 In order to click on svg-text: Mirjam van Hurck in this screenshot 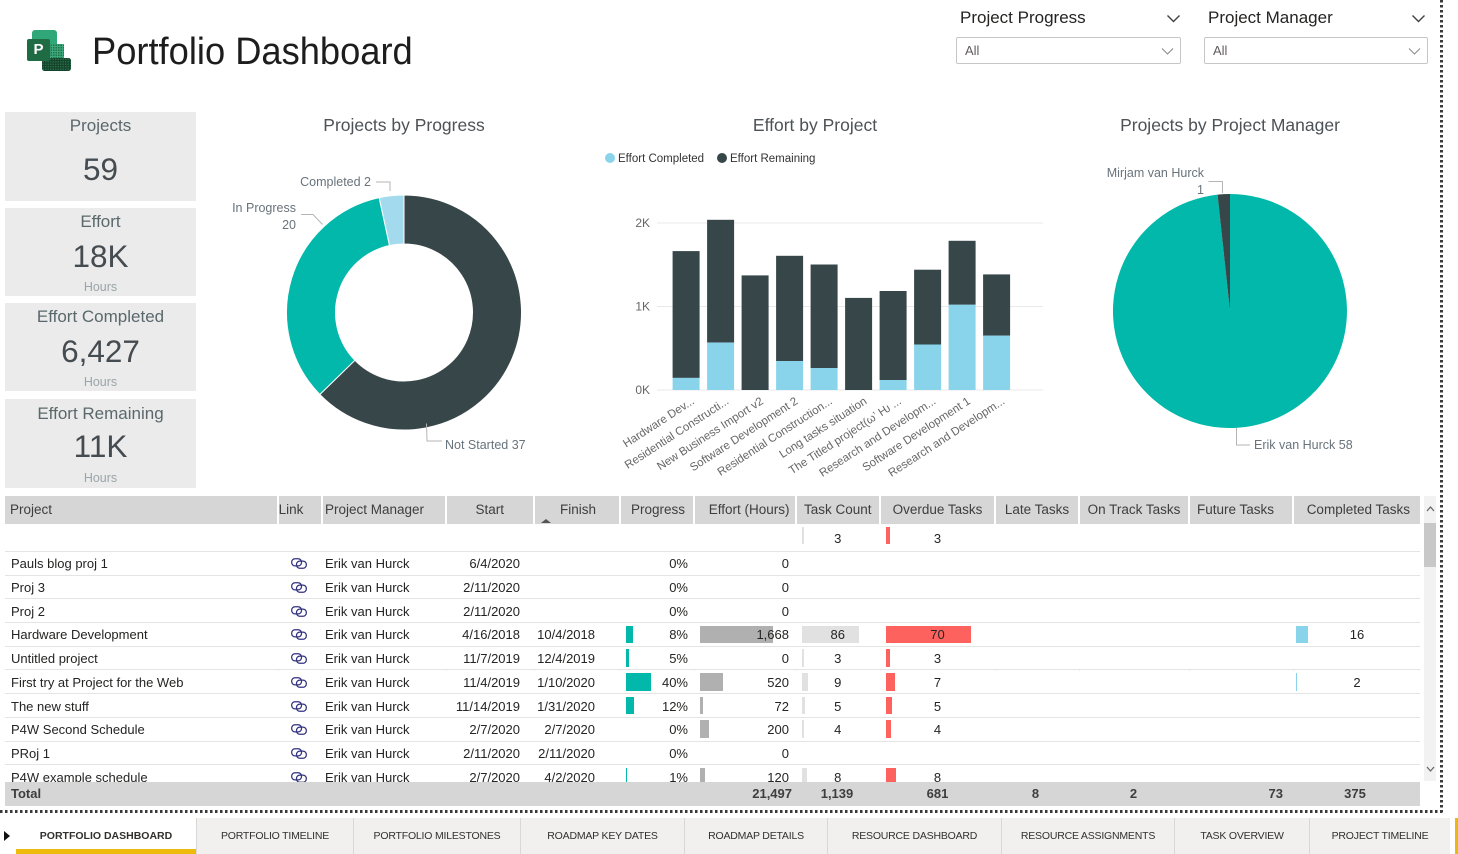, I will do `click(1156, 173)`.